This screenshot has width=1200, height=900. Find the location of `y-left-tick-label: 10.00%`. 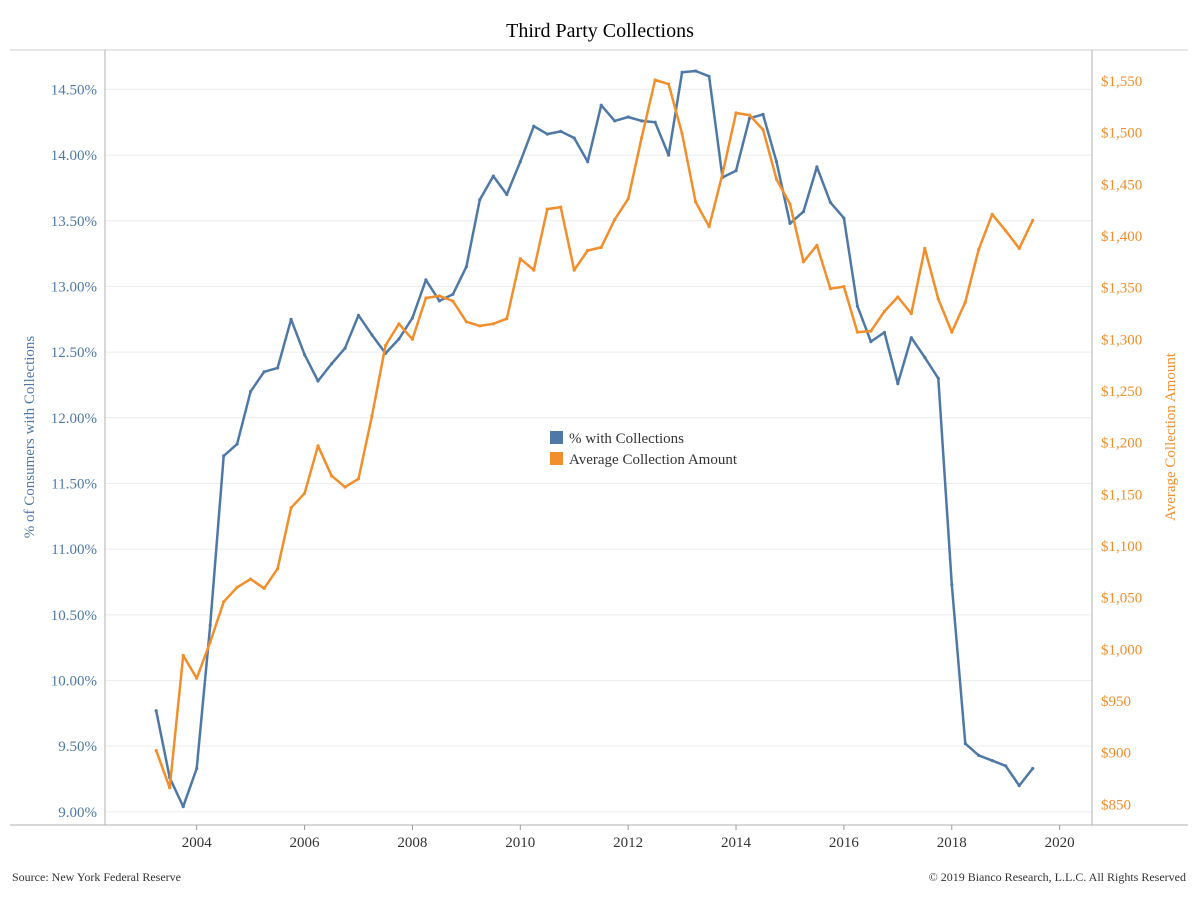

y-left-tick-label: 10.00% is located at coordinates (74, 682).